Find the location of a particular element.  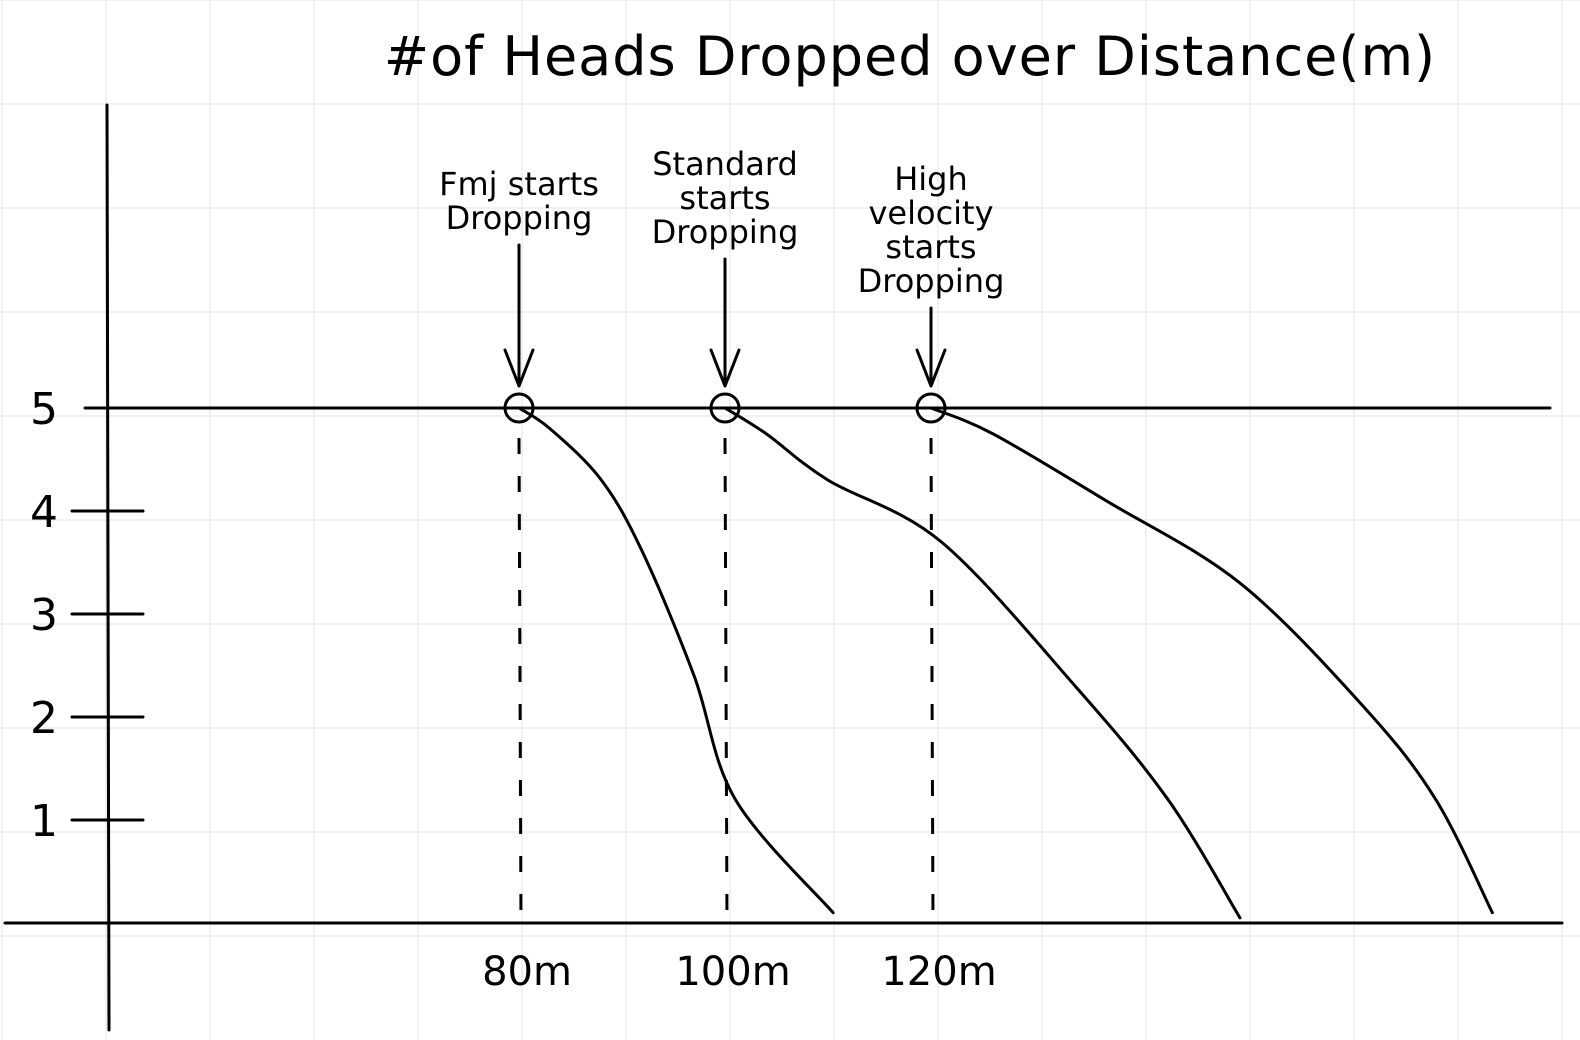

y-axis is located at coordinates (108, 567).